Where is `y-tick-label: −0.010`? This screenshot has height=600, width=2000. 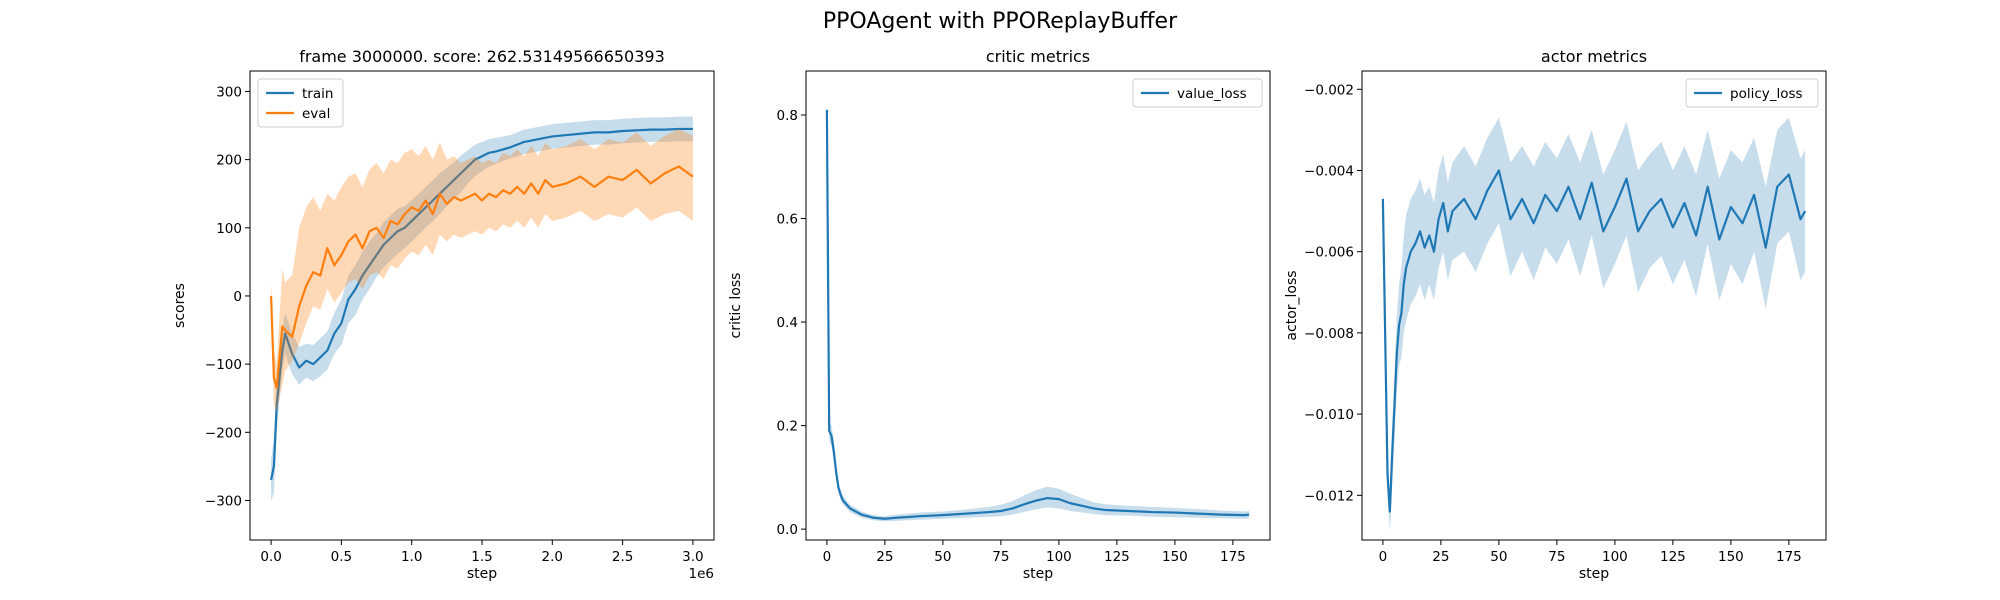
y-tick-label: −0.010 is located at coordinates (1329, 415).